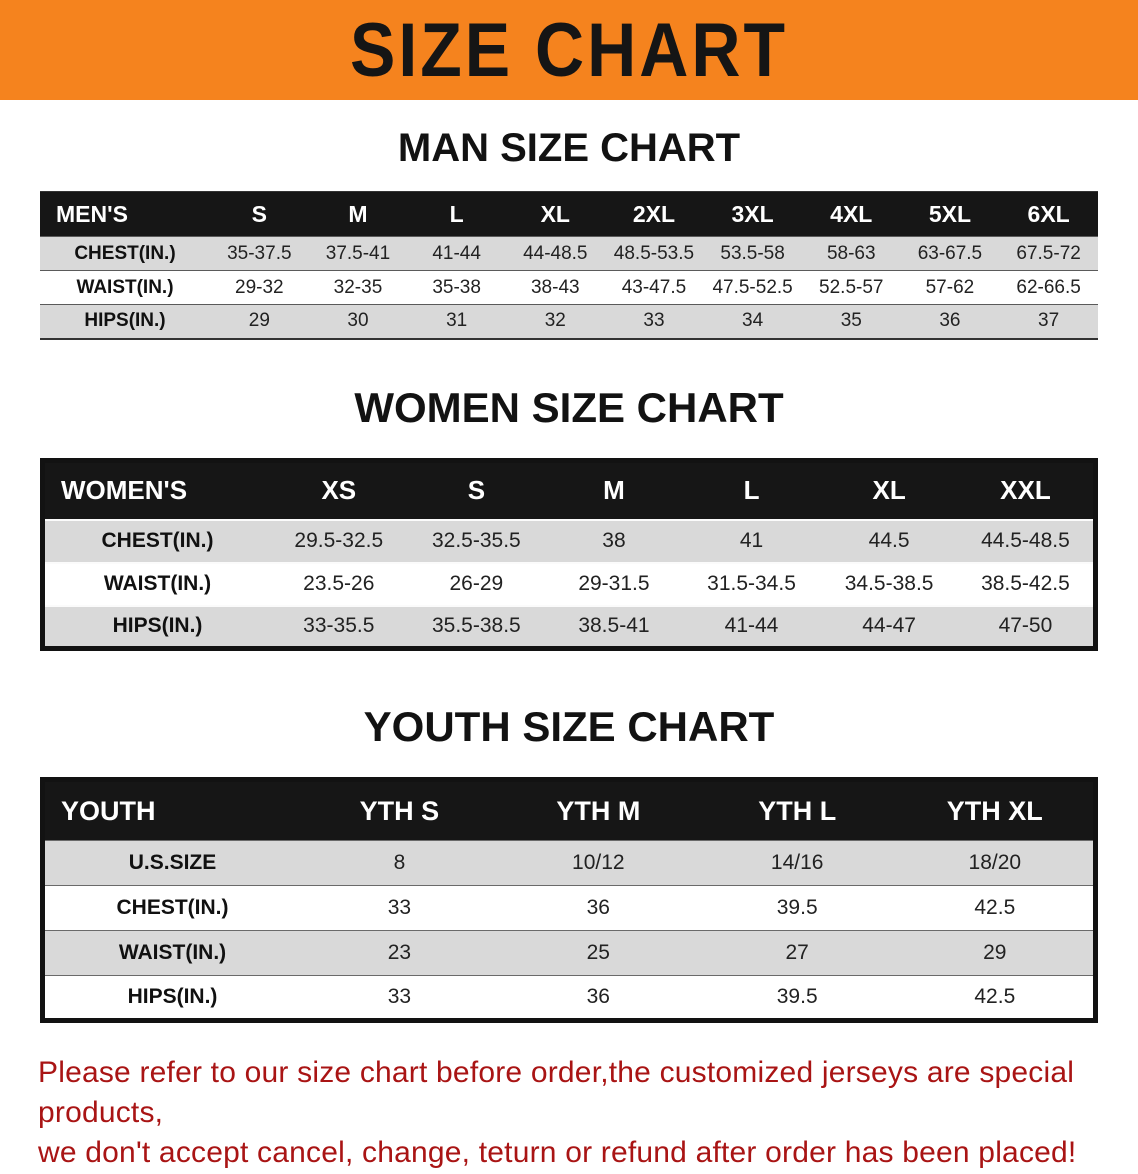  What do you see at coordinates (1048, 214) in the screenshot?
I see `size-column-header: 6XL` at bounding box center [1048, 214].